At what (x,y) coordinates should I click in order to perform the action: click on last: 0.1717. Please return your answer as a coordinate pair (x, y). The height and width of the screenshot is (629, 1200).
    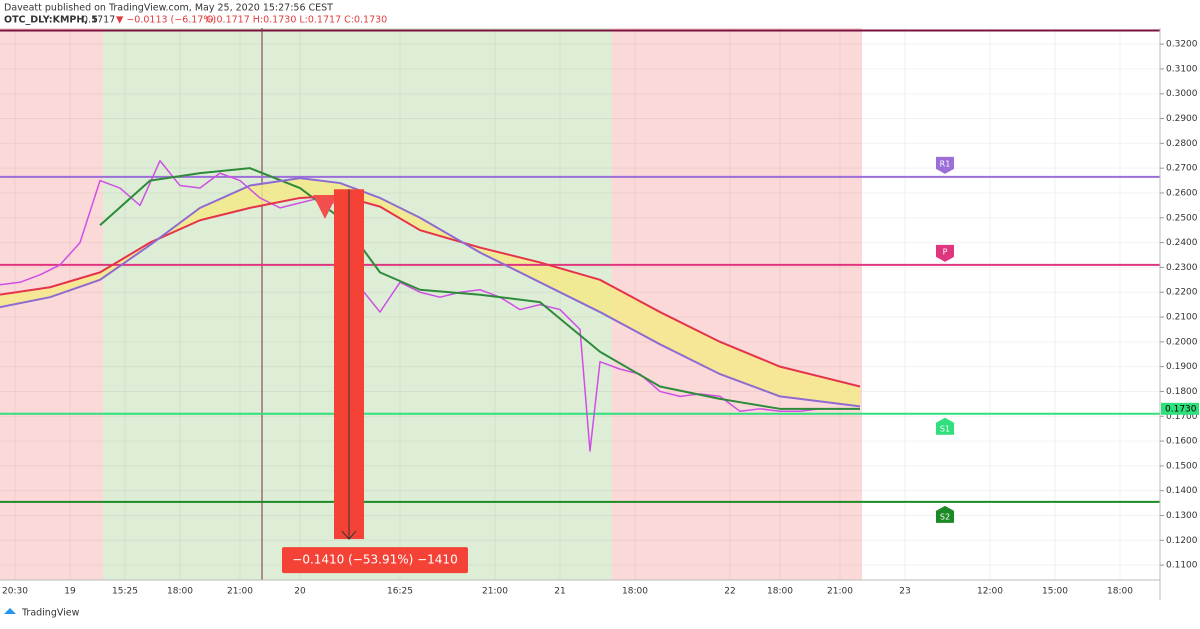
    Looking at the image, I should click on (98, 20).